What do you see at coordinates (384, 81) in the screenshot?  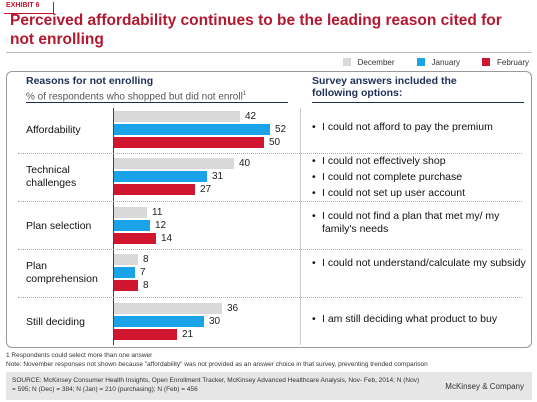 I see `right-heading-line1: Survey answers included the` at bounding box center [384, 81].